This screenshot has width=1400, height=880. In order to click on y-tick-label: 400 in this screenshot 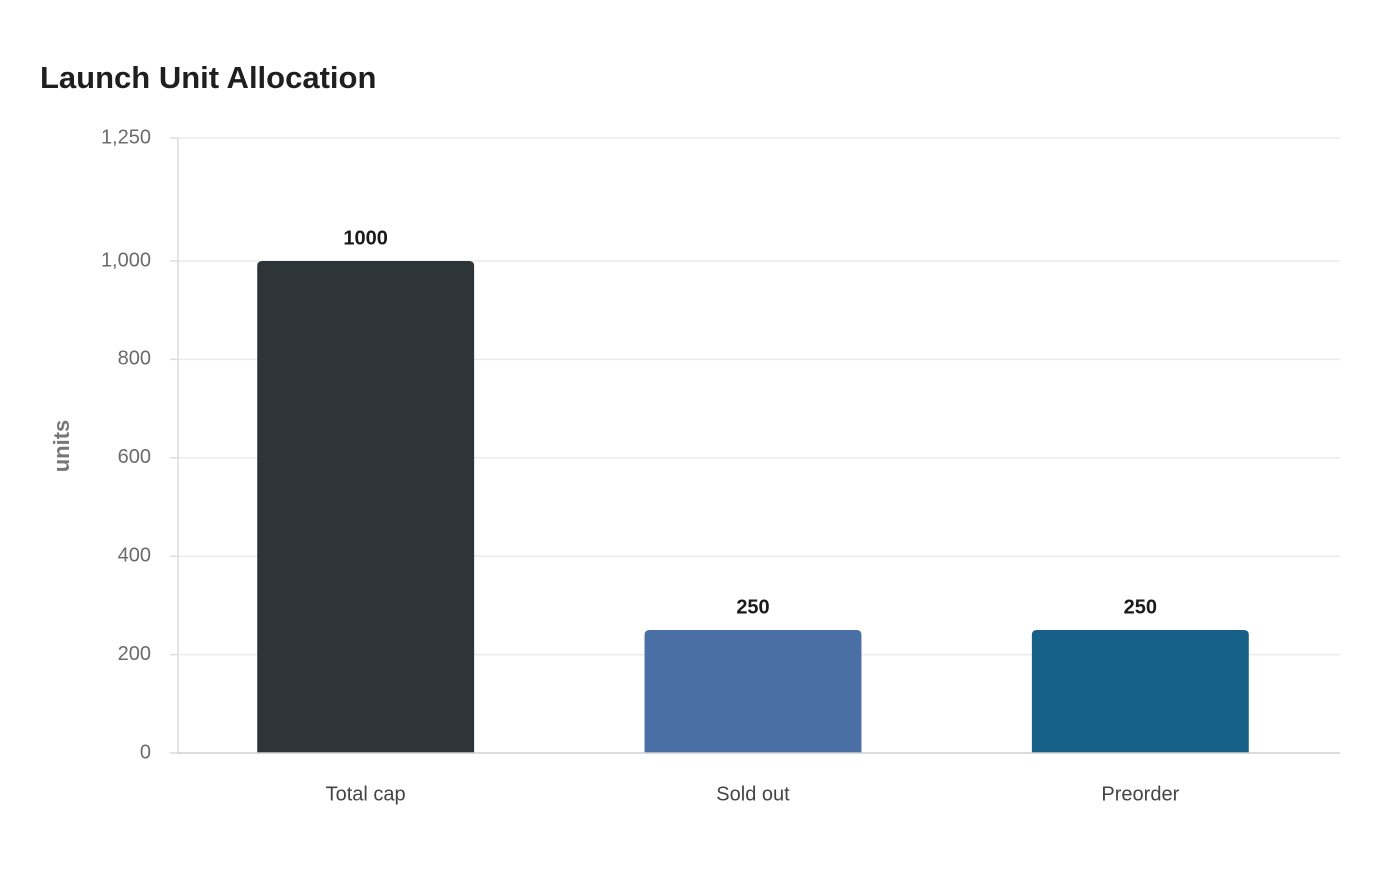, I will do `click(134, 555)`.